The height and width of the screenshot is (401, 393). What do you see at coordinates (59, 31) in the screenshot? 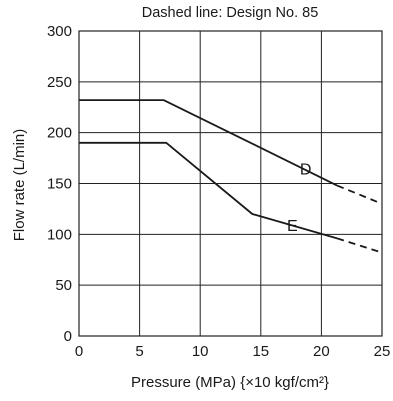
I see `y-tick-label: 300` at bounding box center [59, 31].